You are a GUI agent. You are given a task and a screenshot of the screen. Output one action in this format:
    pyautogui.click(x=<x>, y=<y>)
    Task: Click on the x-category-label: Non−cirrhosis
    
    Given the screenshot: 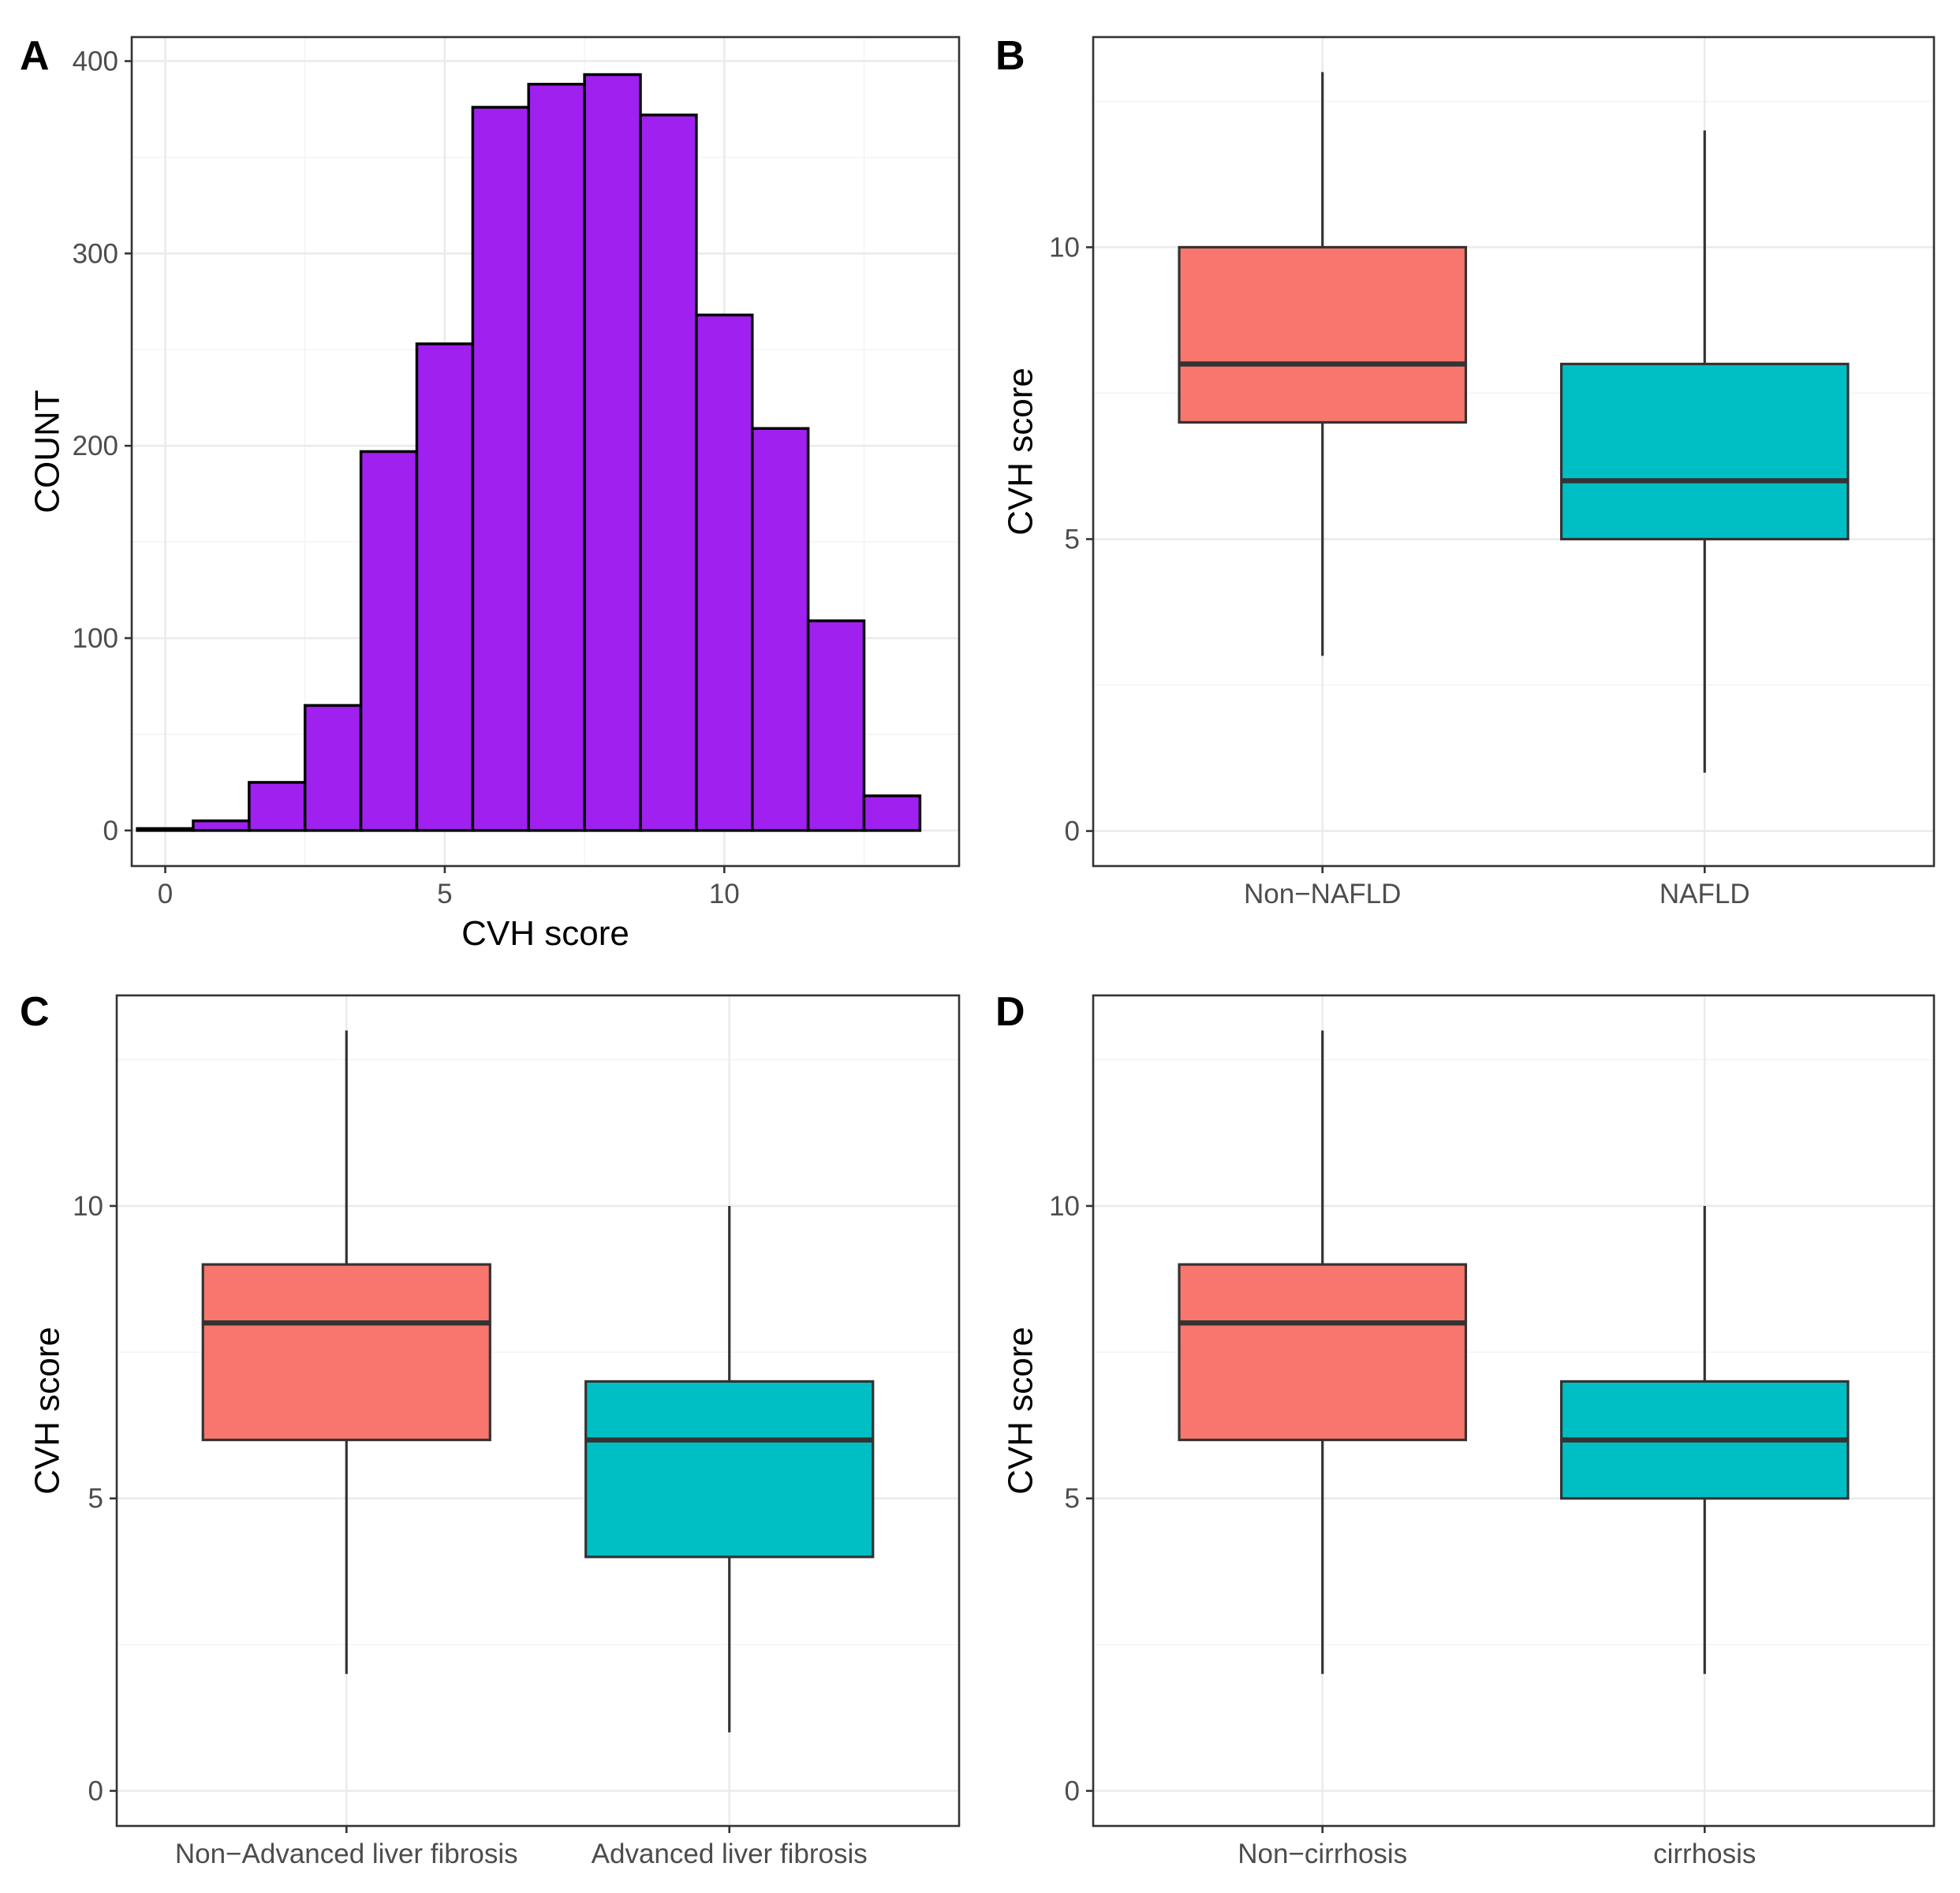 What is the action you would take?
    pyautogui.click(x=1322, y=1854)
    